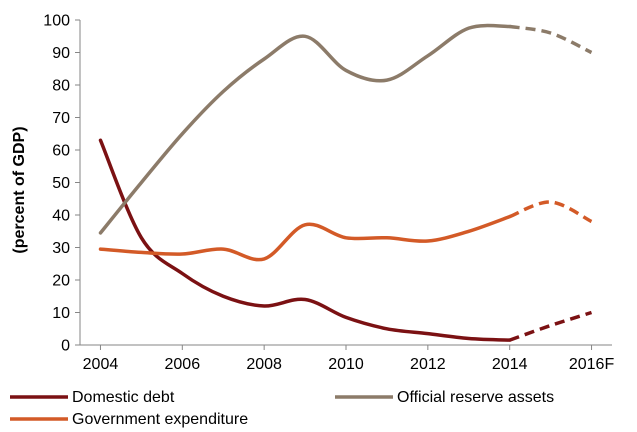 This screenshot has height=432, width=637. Describe the element at coordinates (61, 151) in the screenshot. I see `y-tick-label: 60` at that location.